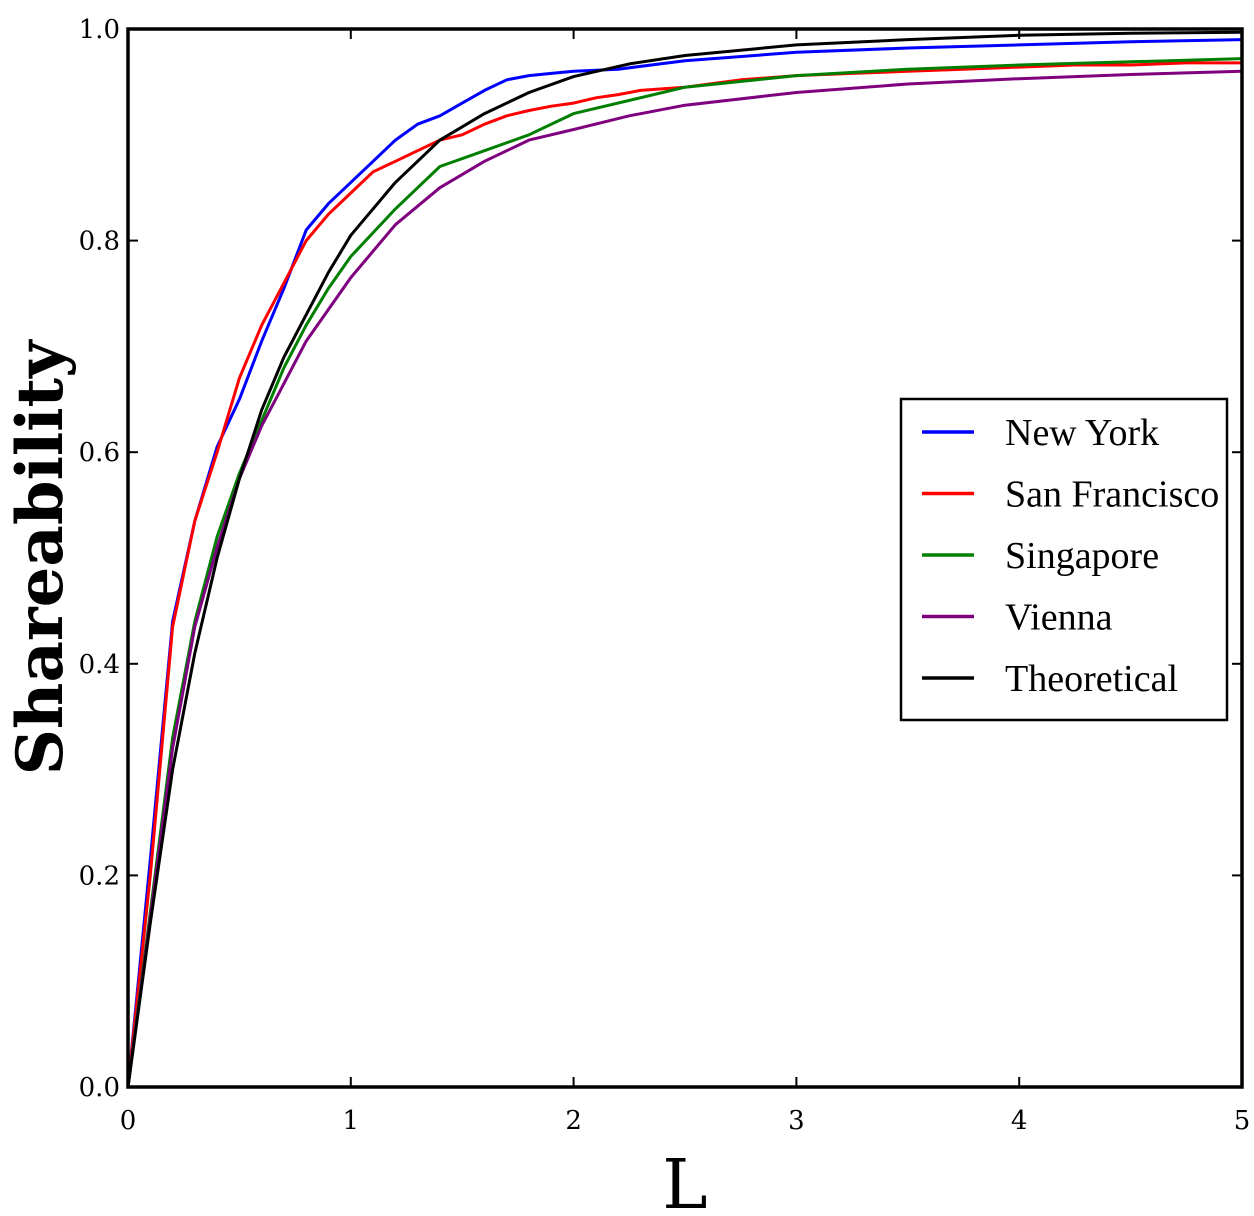 The height and width of the screenshot is (1216, 1254). Describe the element at coordinates (99, 453) in the screenshot. I see `y-tick-label: 0.6` at that location.